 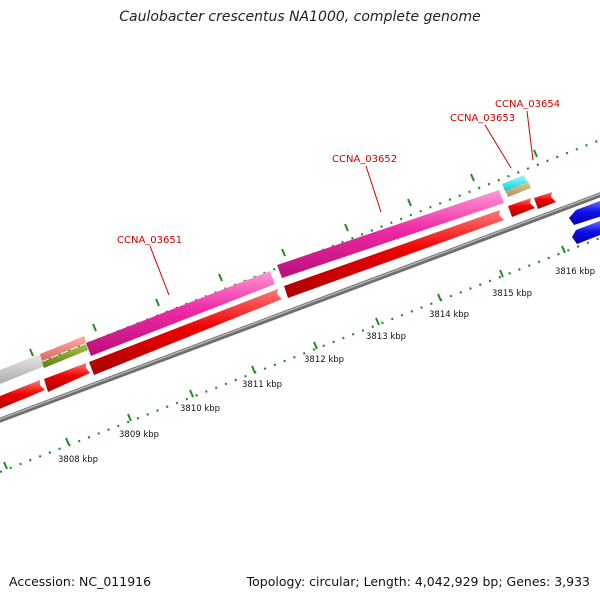 I want to click on gene-label-ccna-03654: CCNA_03654, so click(x=527, y=104).